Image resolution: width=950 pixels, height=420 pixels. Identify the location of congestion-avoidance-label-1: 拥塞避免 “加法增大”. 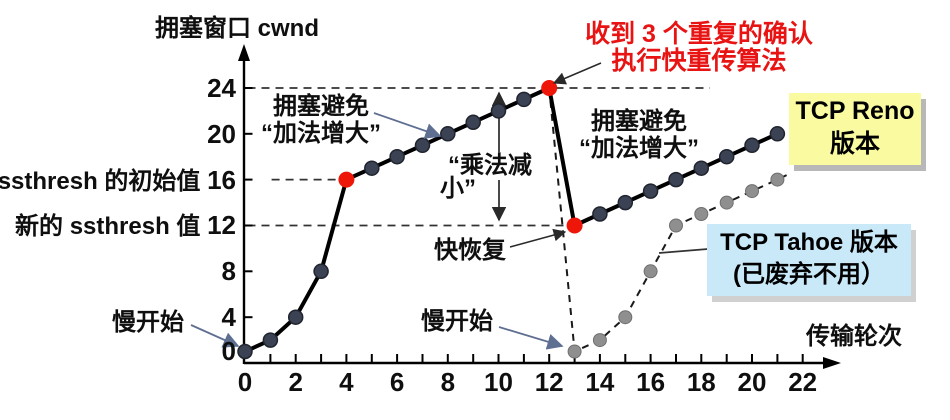
(321, 120).